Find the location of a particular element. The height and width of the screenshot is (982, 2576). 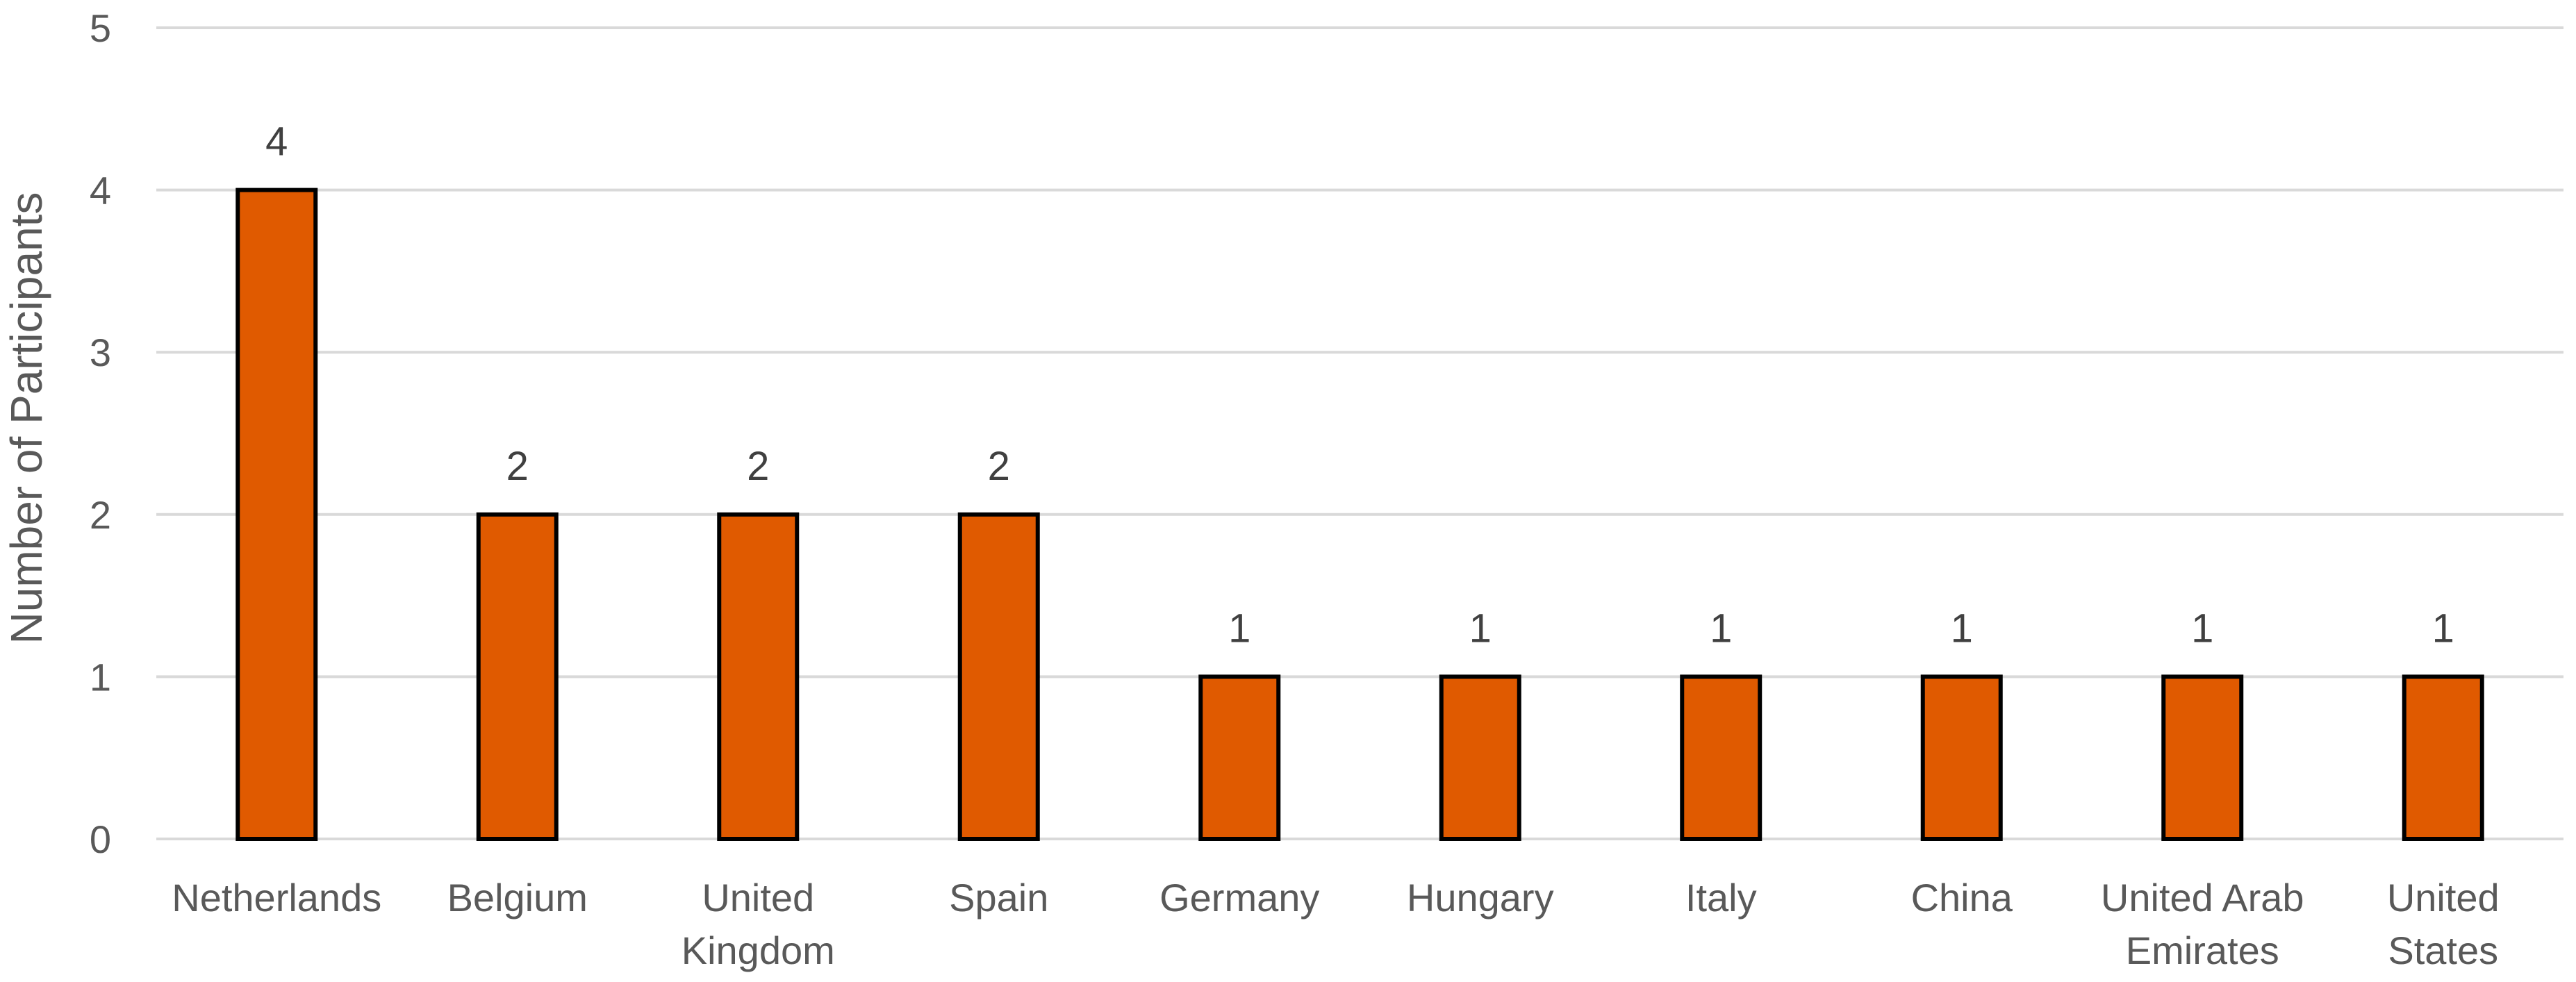

x-category-label: Netherlands is located at coordinates (277, 898).